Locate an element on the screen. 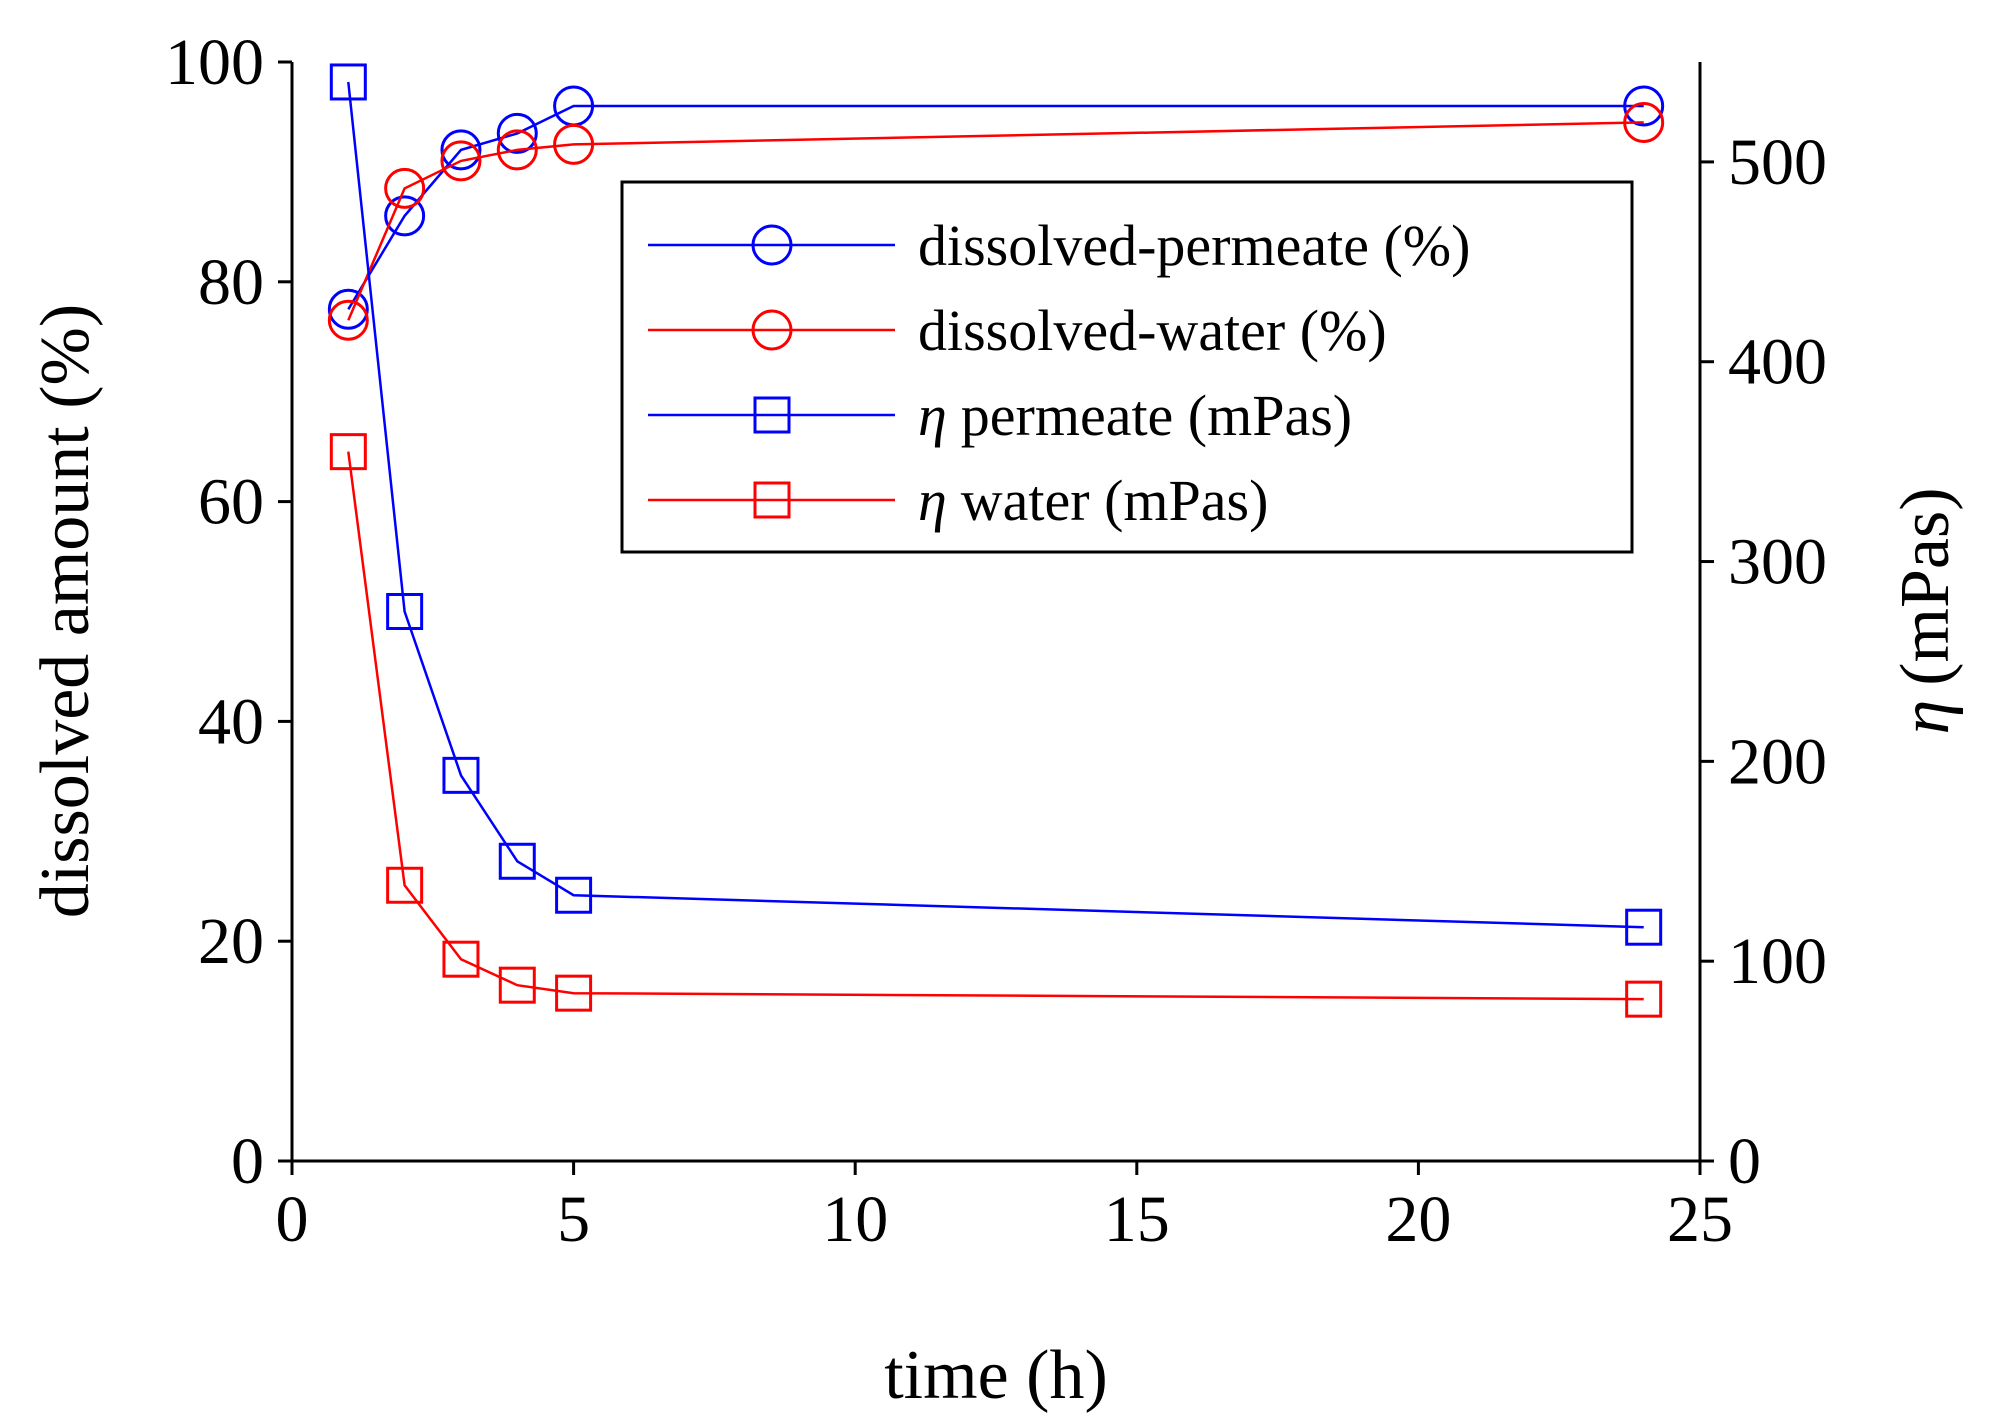  left-y-tick-label: 100 is located at coordinates (214, 62).